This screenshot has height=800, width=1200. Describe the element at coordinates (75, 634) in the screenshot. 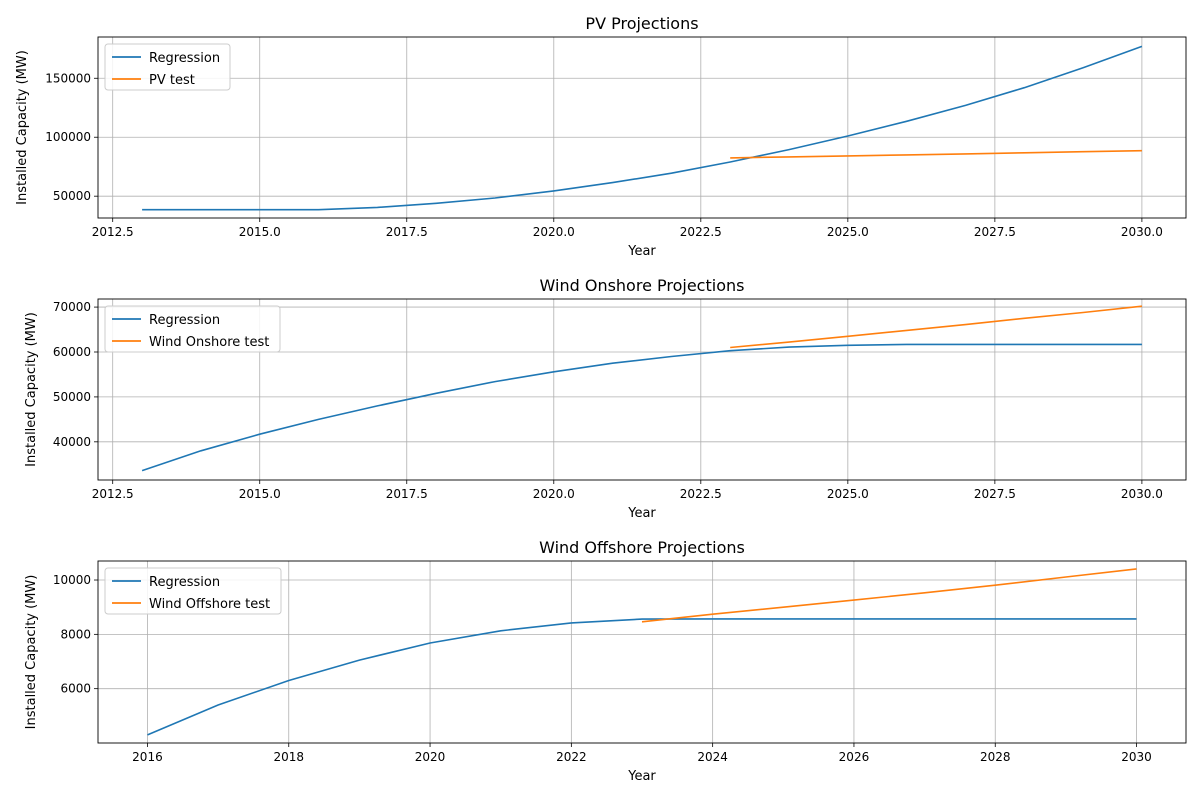

I see `y-tick-label: 8000` at that location.